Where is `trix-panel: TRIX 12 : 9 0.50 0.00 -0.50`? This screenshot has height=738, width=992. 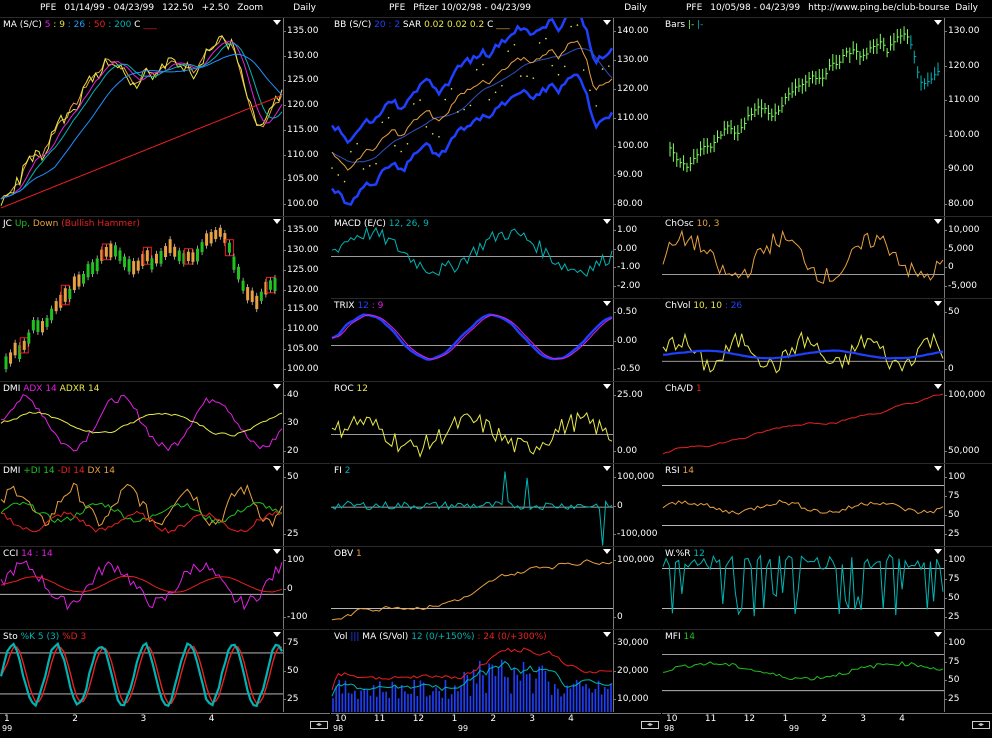
trix-panel: TRIX 12 : 9 0.50 0.00 -0.50 is located at coordinates (496, 340).